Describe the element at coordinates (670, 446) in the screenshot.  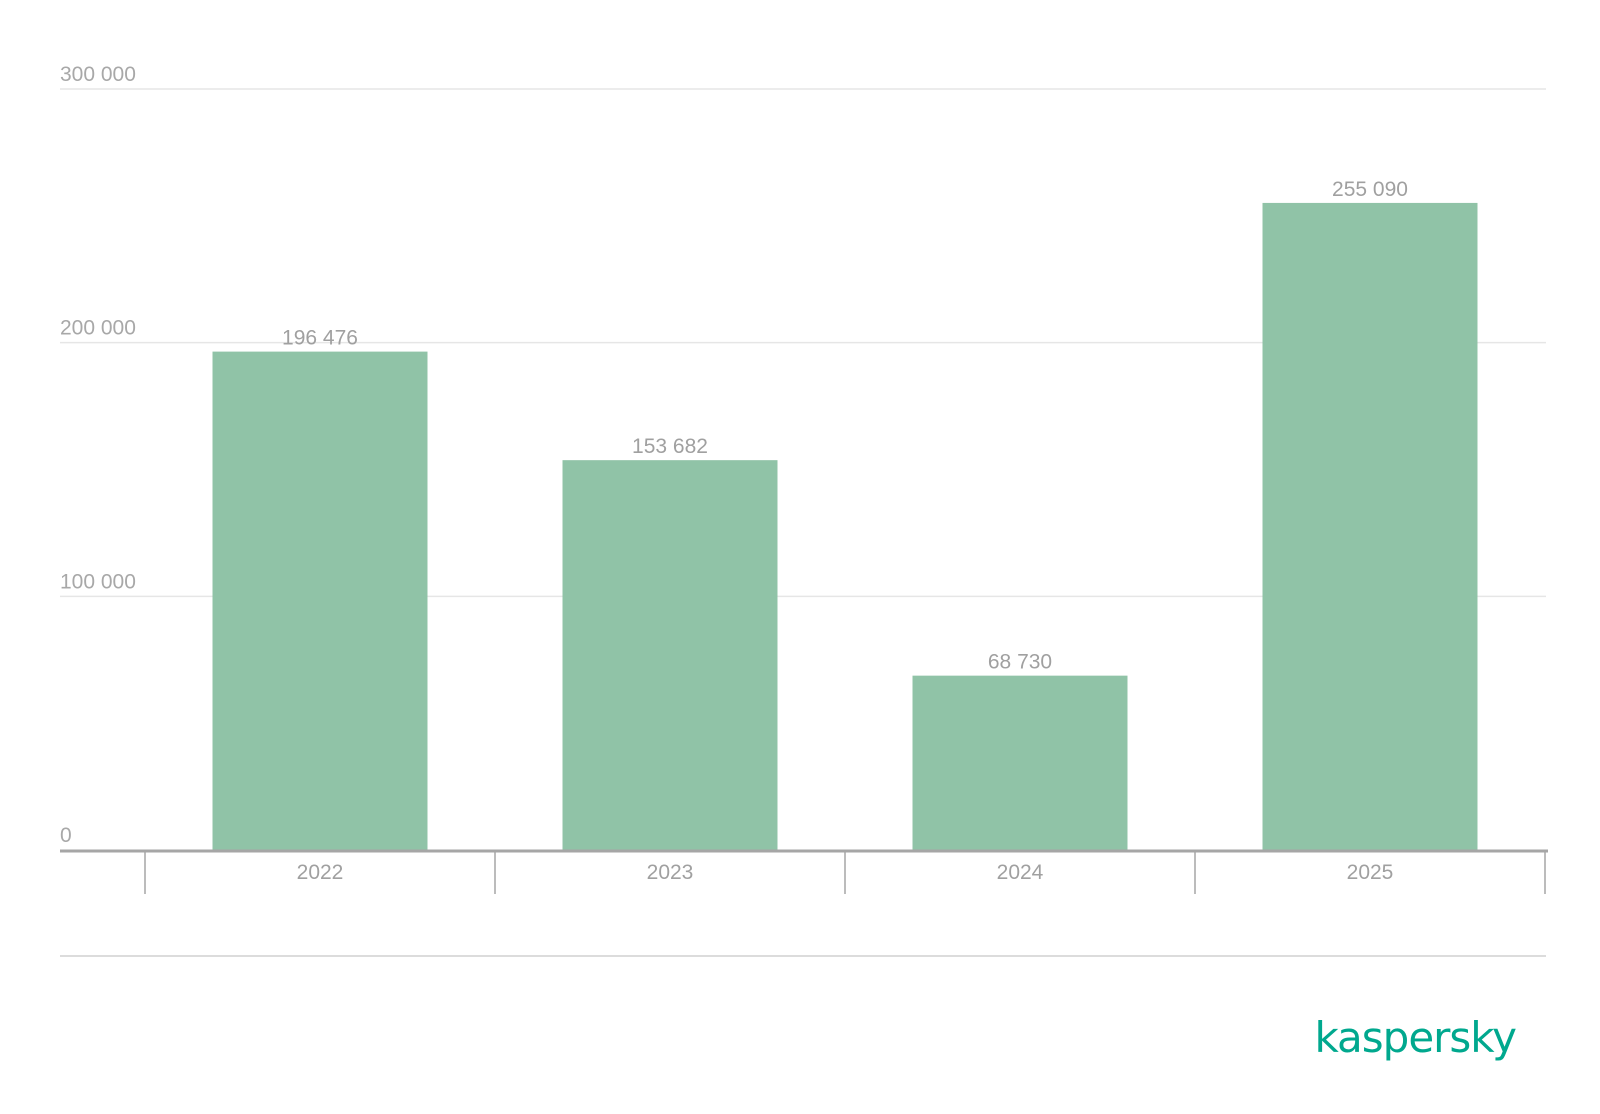
I see `data-label-2023: 153 682` at that location.